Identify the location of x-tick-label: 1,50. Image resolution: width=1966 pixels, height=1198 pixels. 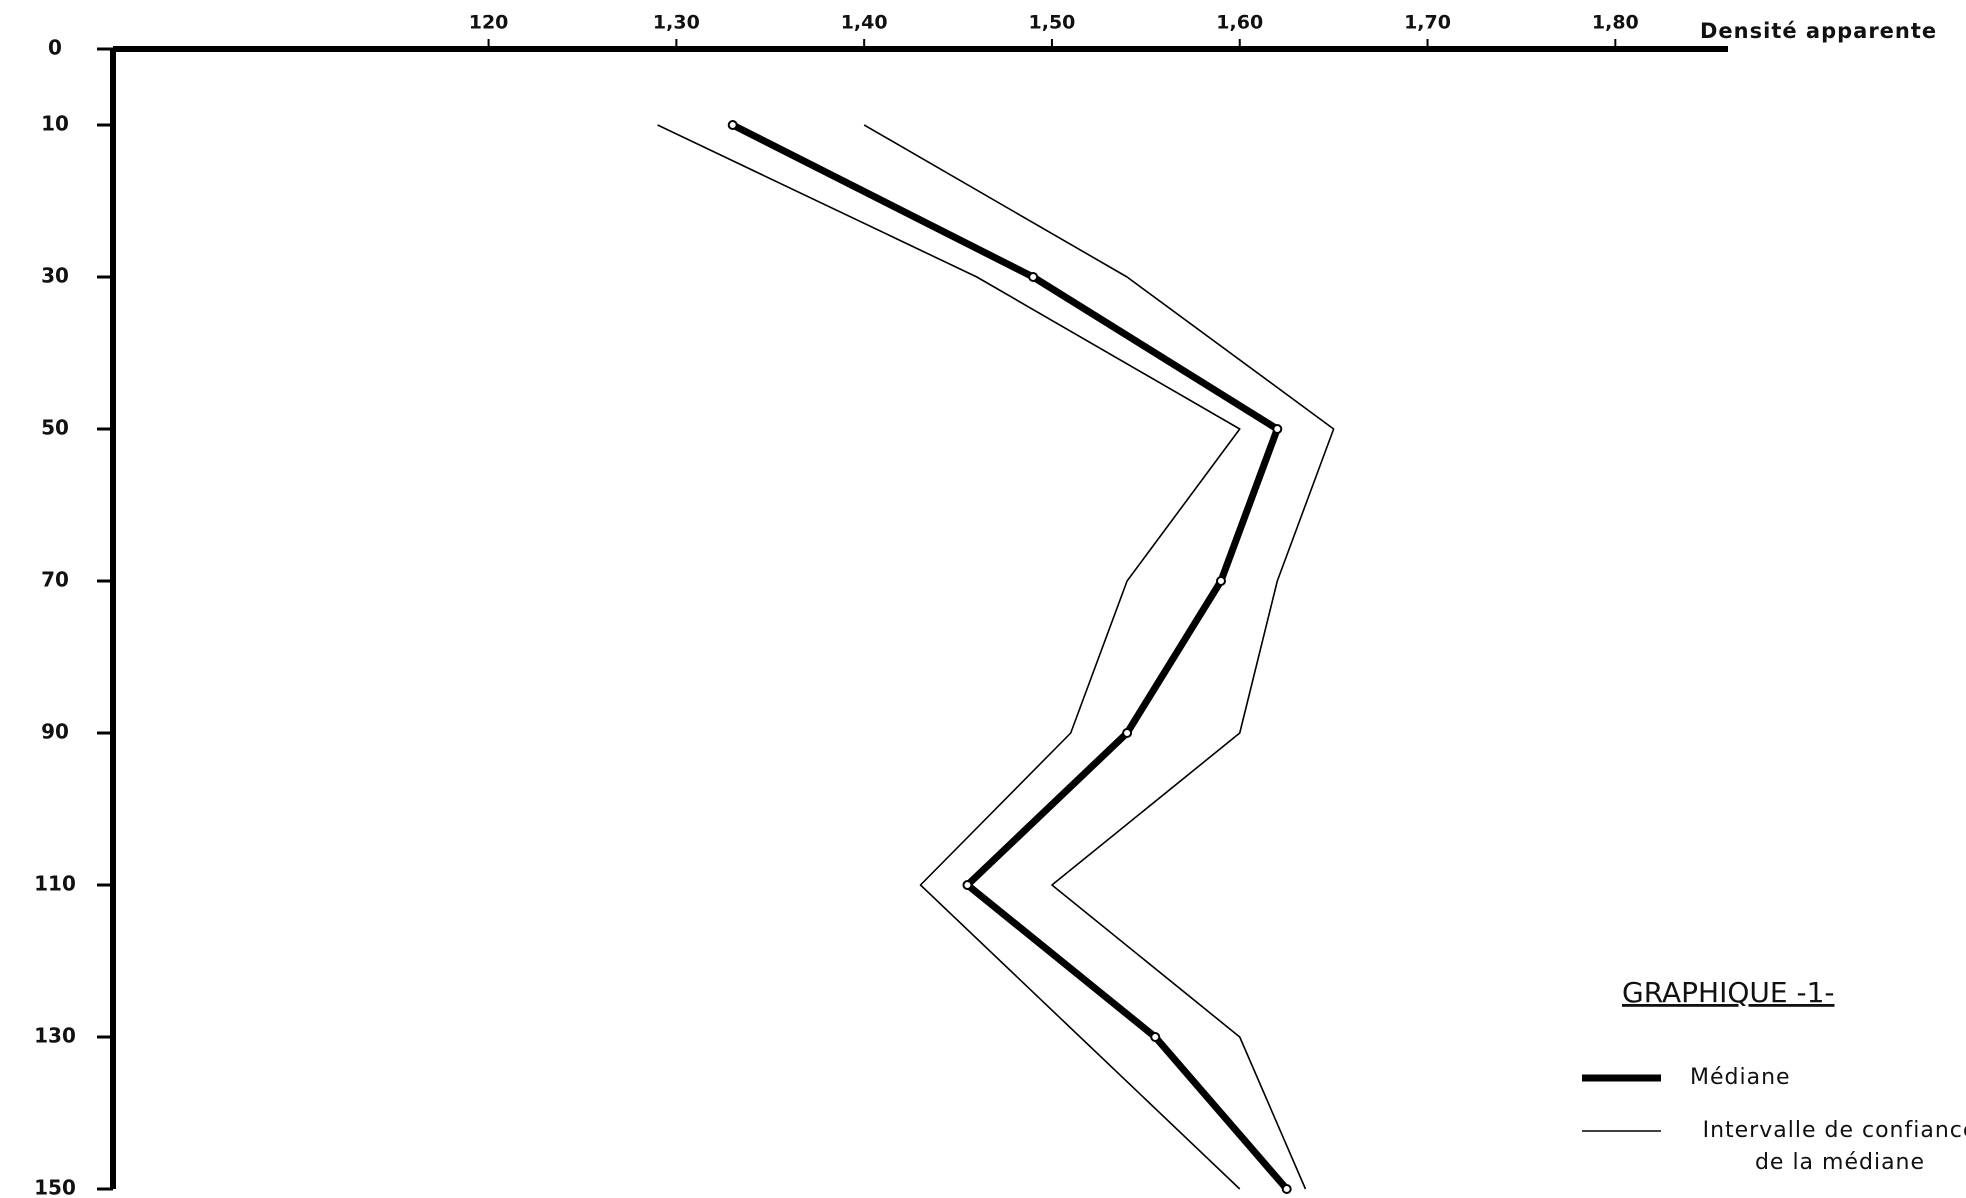
(1052, 23).